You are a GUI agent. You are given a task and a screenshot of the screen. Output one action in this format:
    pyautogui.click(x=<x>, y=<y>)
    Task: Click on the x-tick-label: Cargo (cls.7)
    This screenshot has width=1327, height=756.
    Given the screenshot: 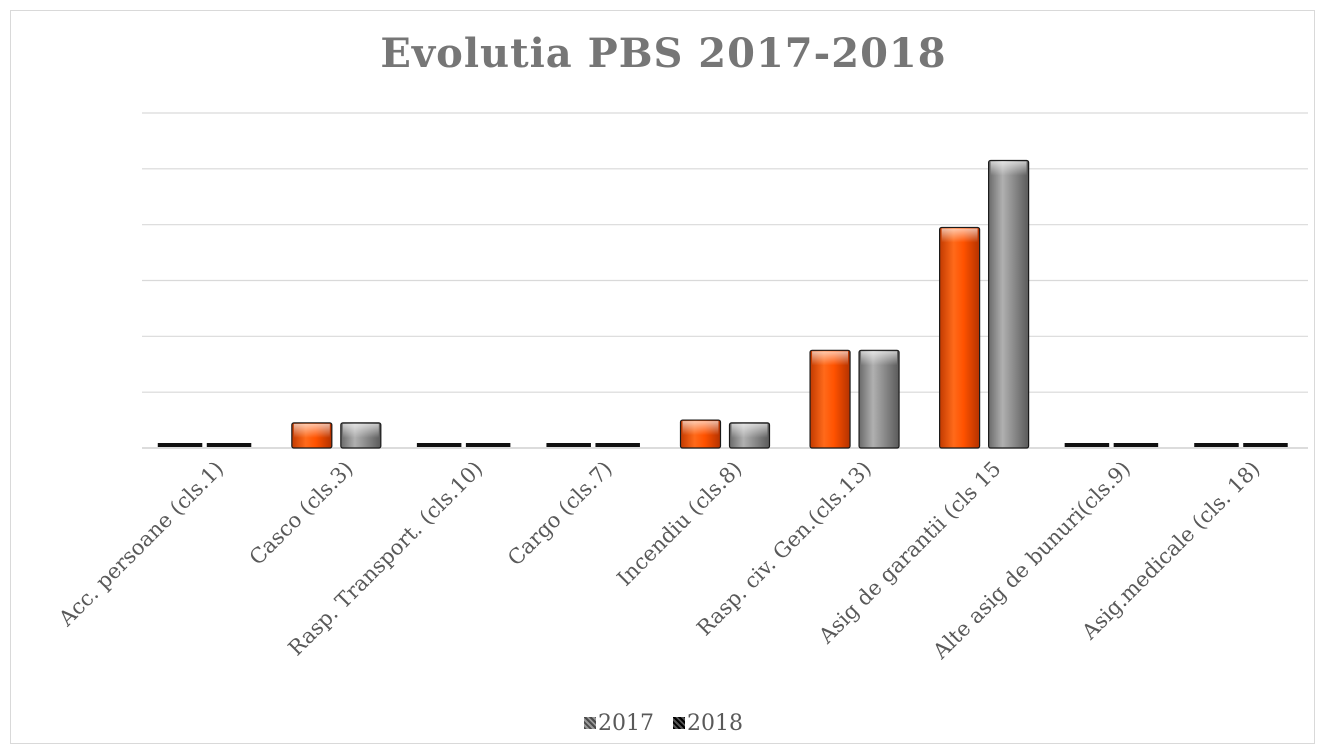 What is the action you would take?
    pyautogui.click(x=560, y=514)
    